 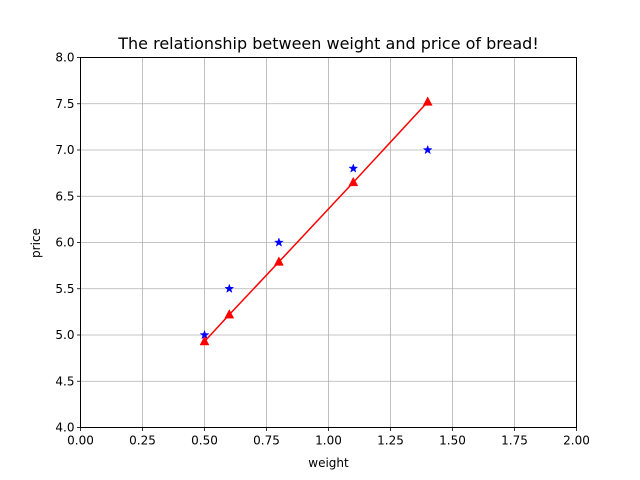 What do you see at coordinates (64, 335) in the screenshot?
I see `y-tick-label: 5.0` at bounding box center [64, 335].